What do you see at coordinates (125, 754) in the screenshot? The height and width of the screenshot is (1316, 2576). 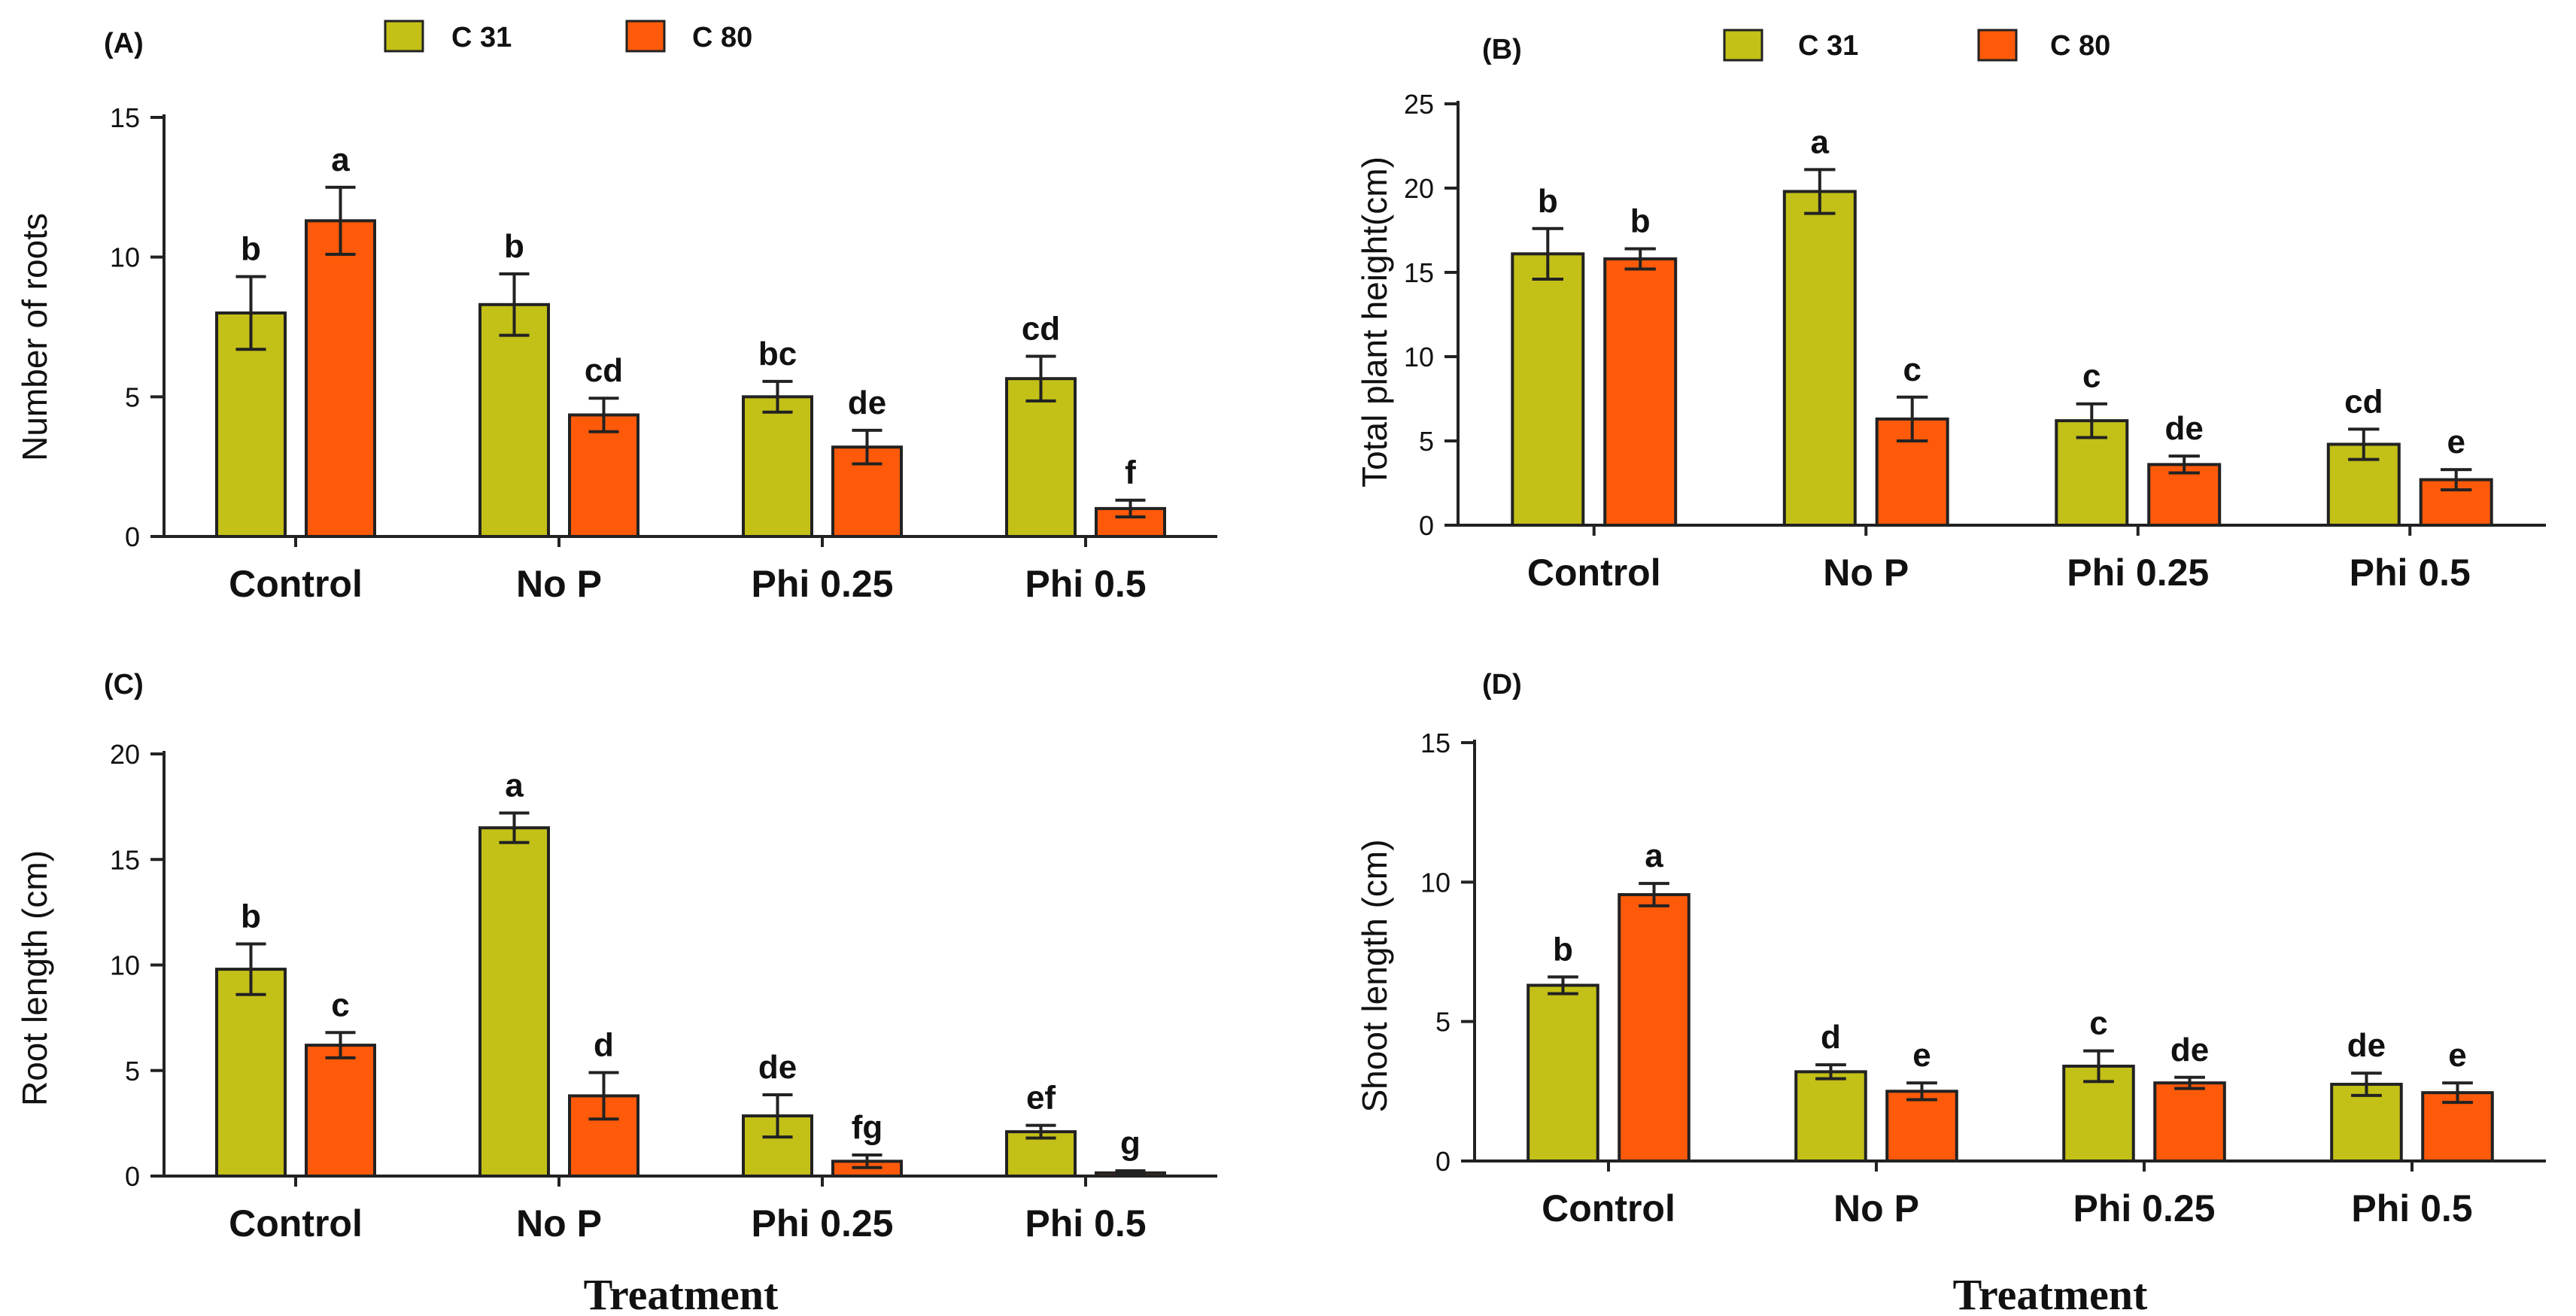 I see `y-tick-label: 20` at bounding box center [125, 754].